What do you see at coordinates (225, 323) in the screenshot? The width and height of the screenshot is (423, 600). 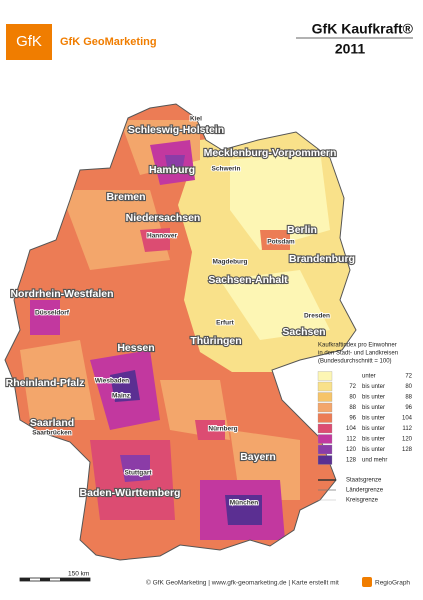 I see `city-label: Erfurt` at bounding box center [225, 323].